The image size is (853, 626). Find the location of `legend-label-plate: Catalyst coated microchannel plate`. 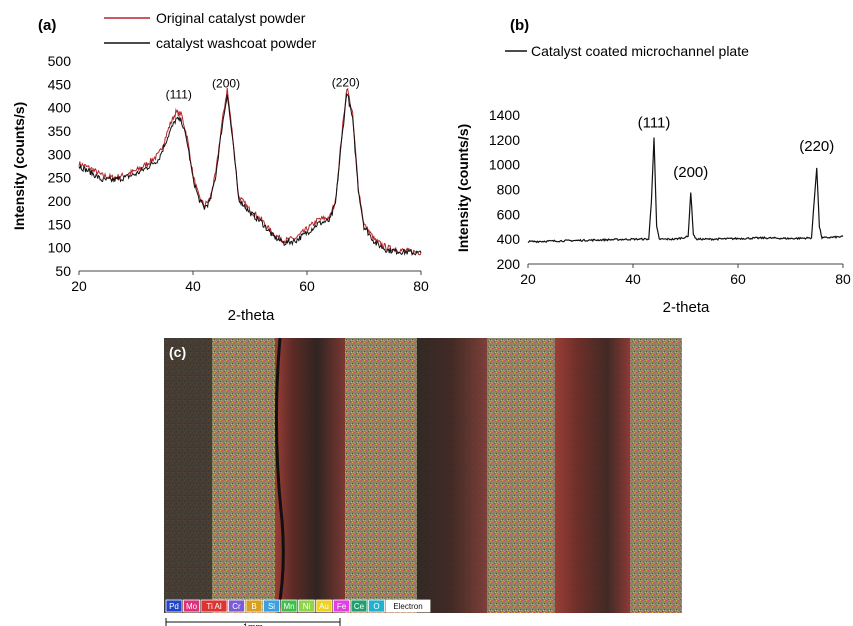

legend-label-plate: Catalyst coated microchannel plate is located at coordinates (640, 51).